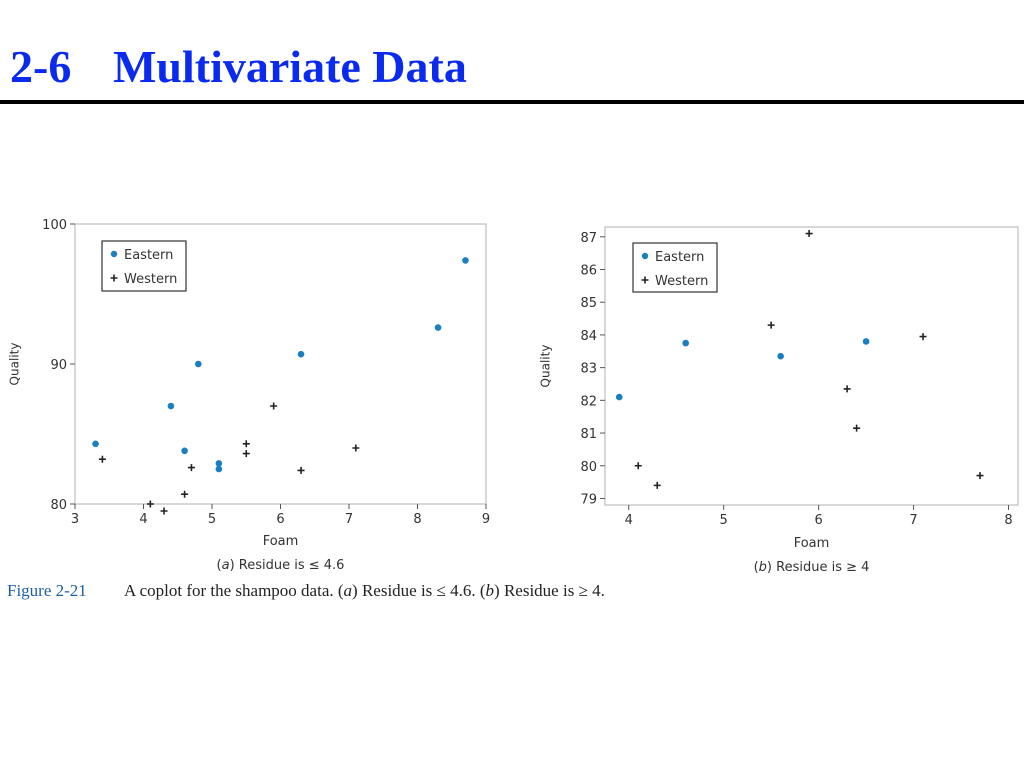 The height and width of the screenshot is (768, 1024). Describe the element at coordinates (281, 565) in the screenshot. I see `panel-subtitle: (a) Residue is ≤ 4.6` at that location.